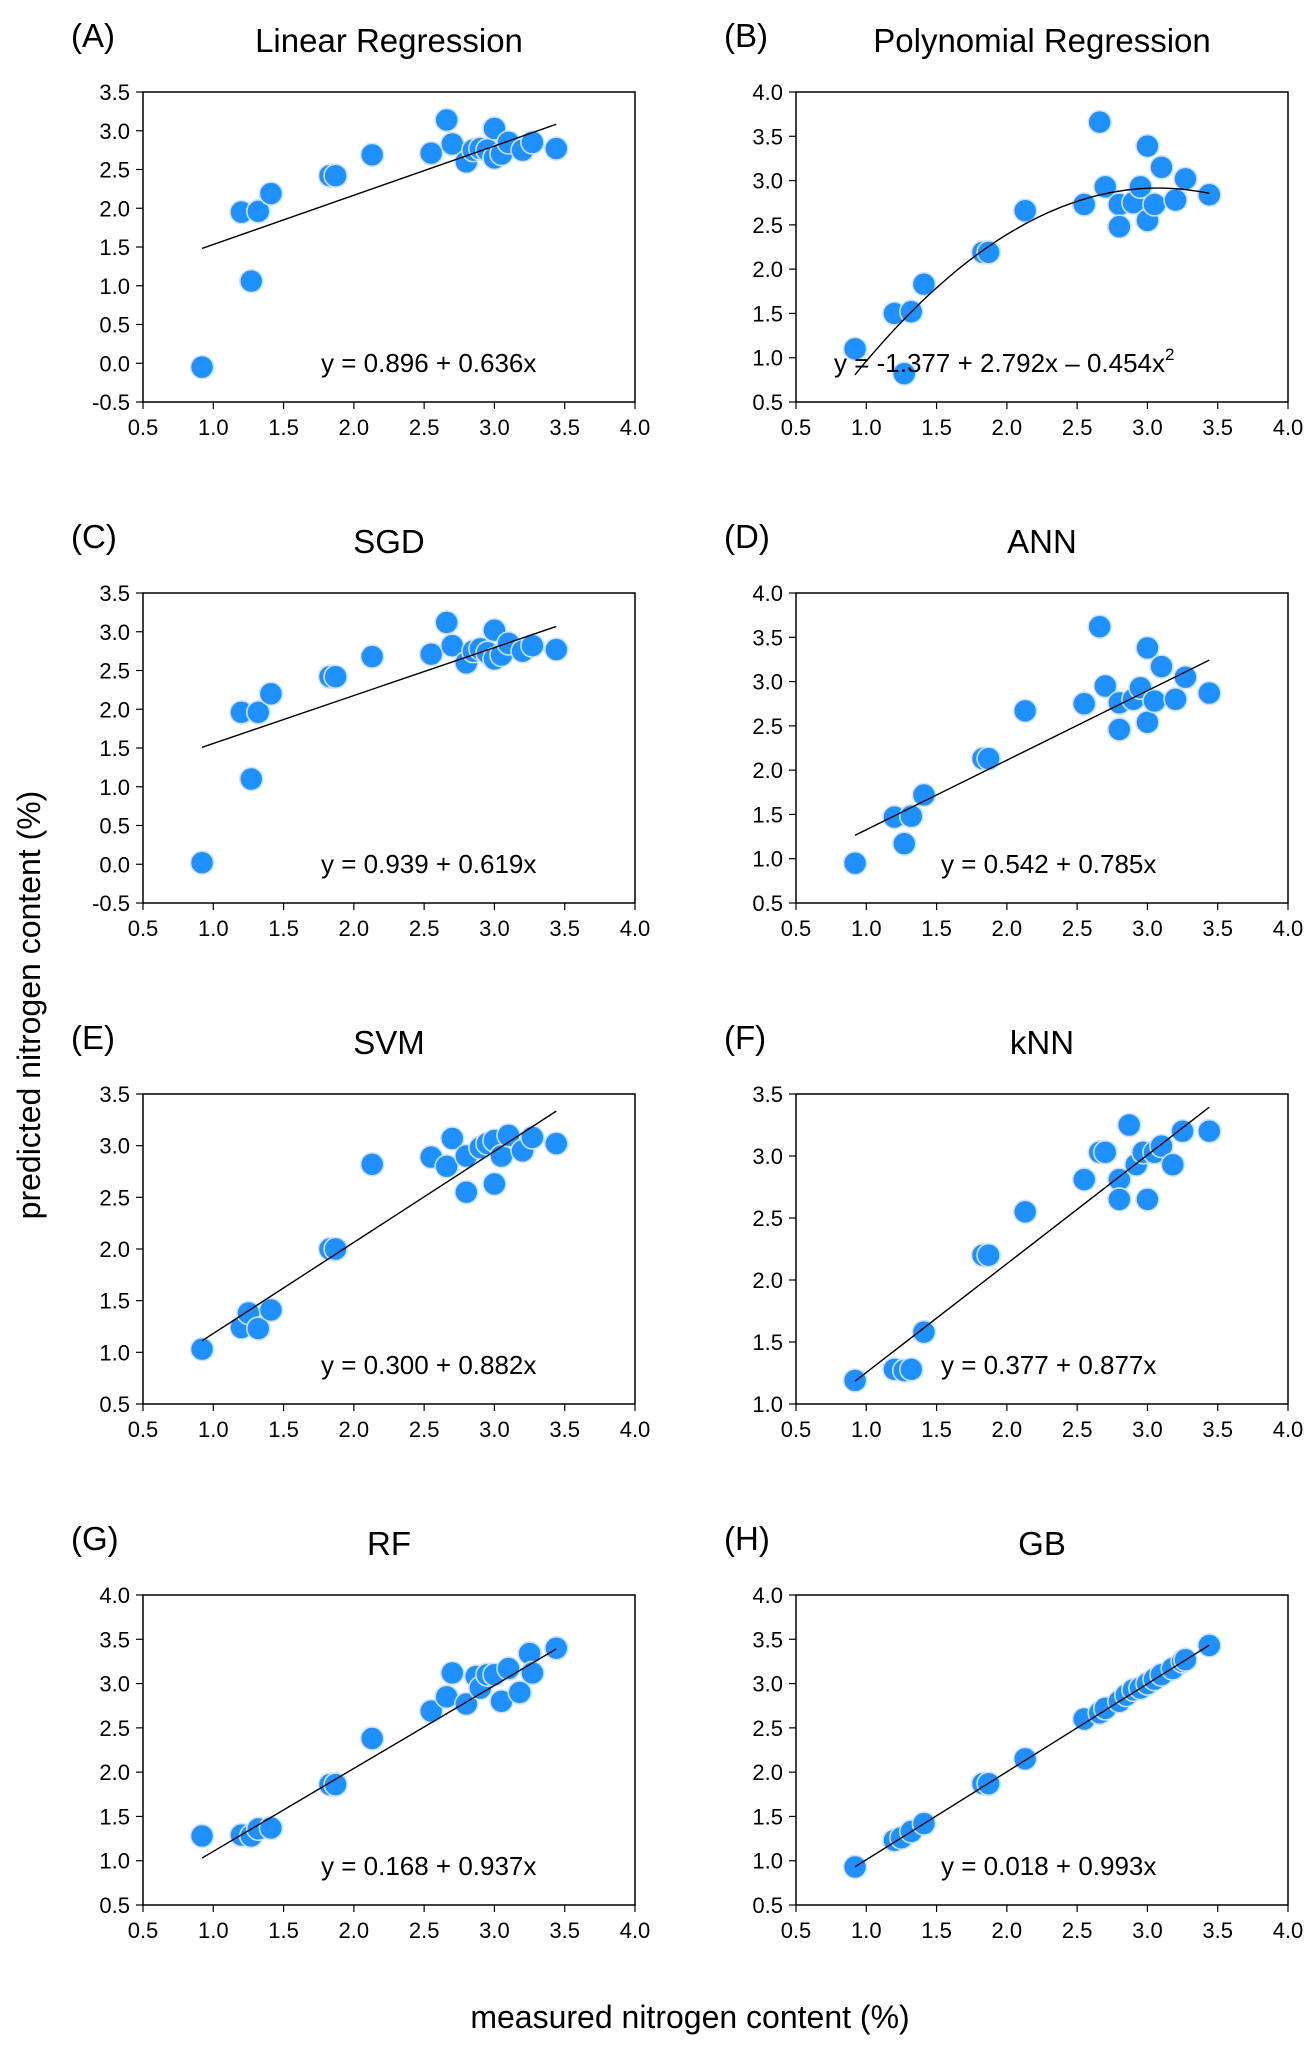 Image resolution: width=1313 pixels, height=2050 pixels. What do you see at coordinates (93, 1037) in the screenshot?
I see `panel-letter: (E)` at bounding box center [93, 1037].